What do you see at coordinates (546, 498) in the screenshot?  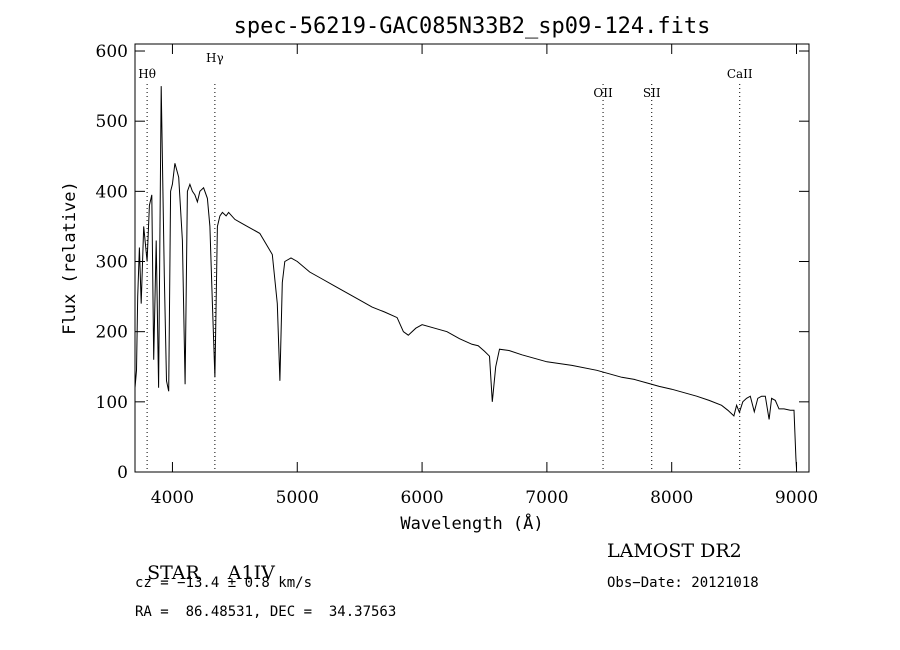 I see `x-tick-label: 7000` at bounding box center [546, 498].